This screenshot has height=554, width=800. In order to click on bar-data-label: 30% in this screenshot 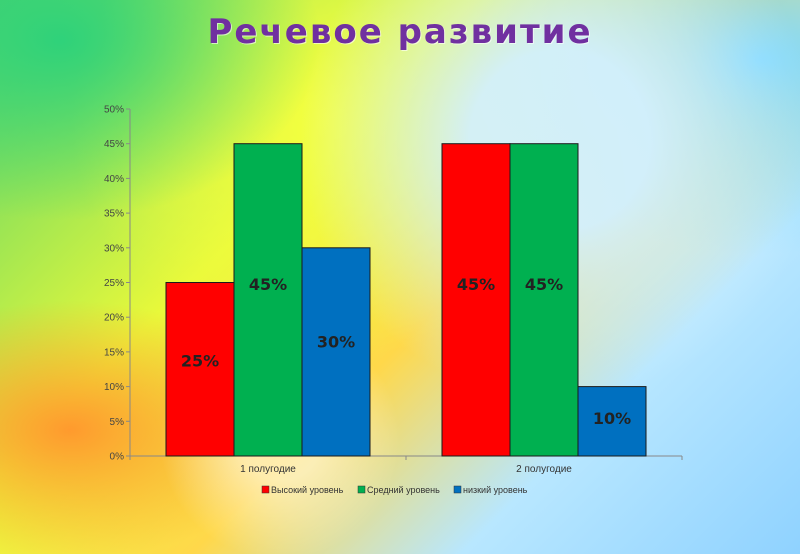, I will do `click(336, 341)`.